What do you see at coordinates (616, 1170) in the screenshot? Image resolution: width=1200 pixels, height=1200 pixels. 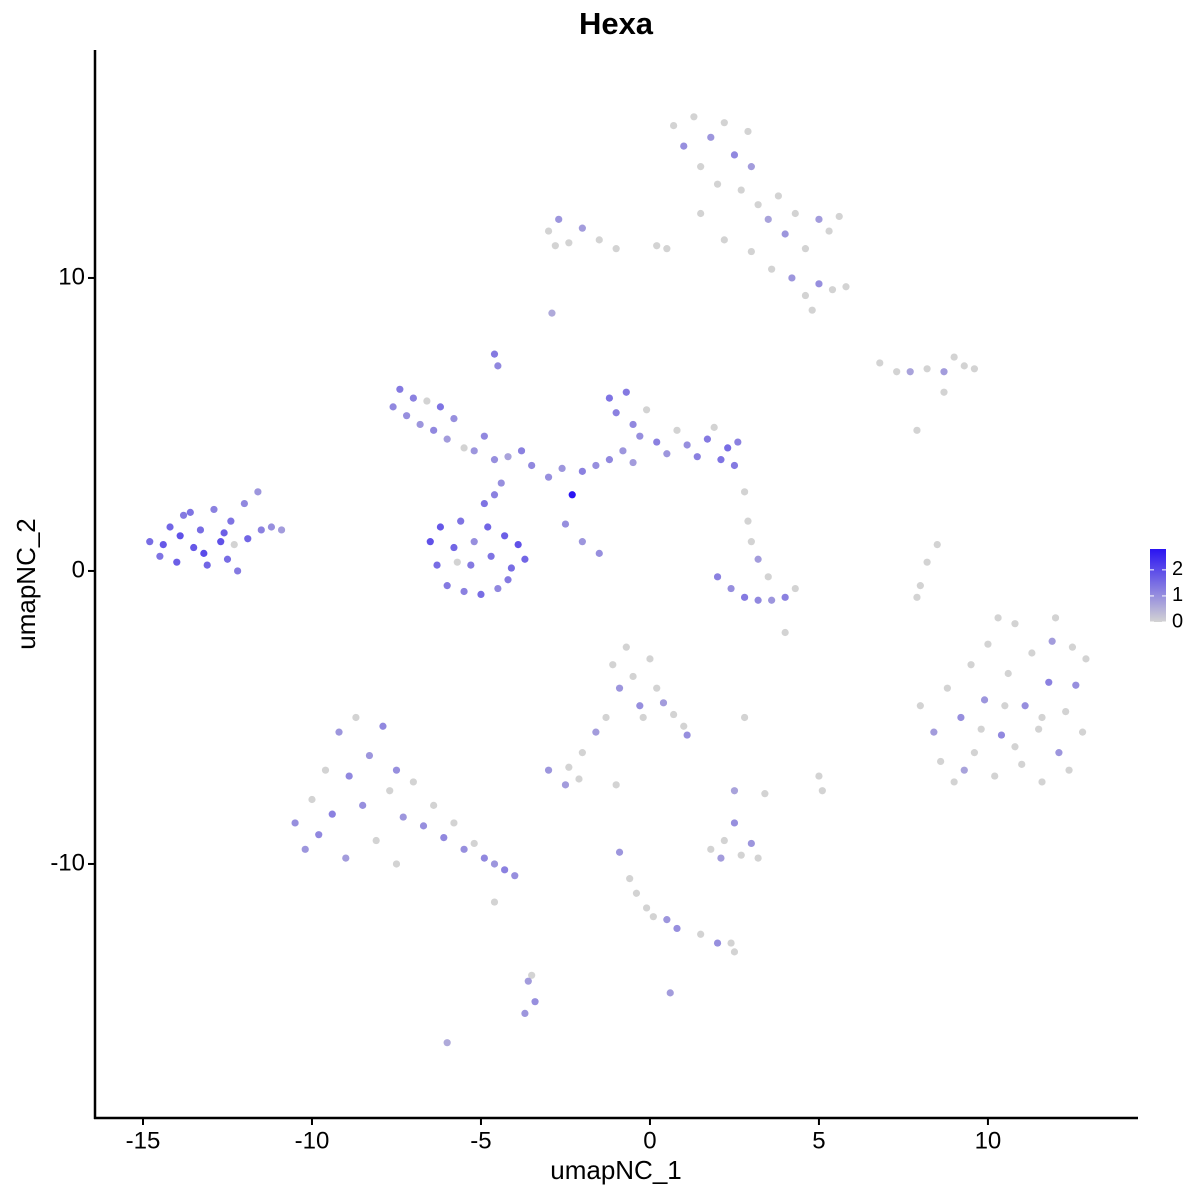 I see `x-axis-label: umapNC_1` at bounding box center [616, 1170].